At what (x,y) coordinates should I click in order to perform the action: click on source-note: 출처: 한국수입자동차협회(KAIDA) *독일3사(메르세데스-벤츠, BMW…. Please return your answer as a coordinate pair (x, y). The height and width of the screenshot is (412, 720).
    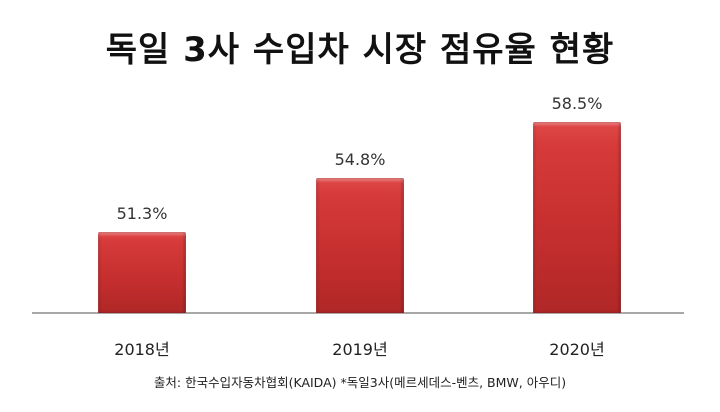
    Looking at the image, I should click on (360, 382).